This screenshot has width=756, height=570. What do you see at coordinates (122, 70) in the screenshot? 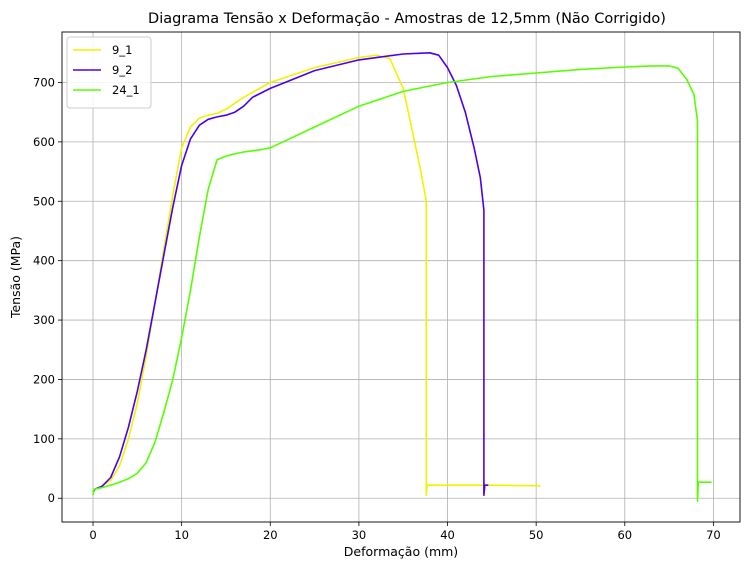
I see `legend-label-9_2: 9_2` at bounding box center [122, 70].